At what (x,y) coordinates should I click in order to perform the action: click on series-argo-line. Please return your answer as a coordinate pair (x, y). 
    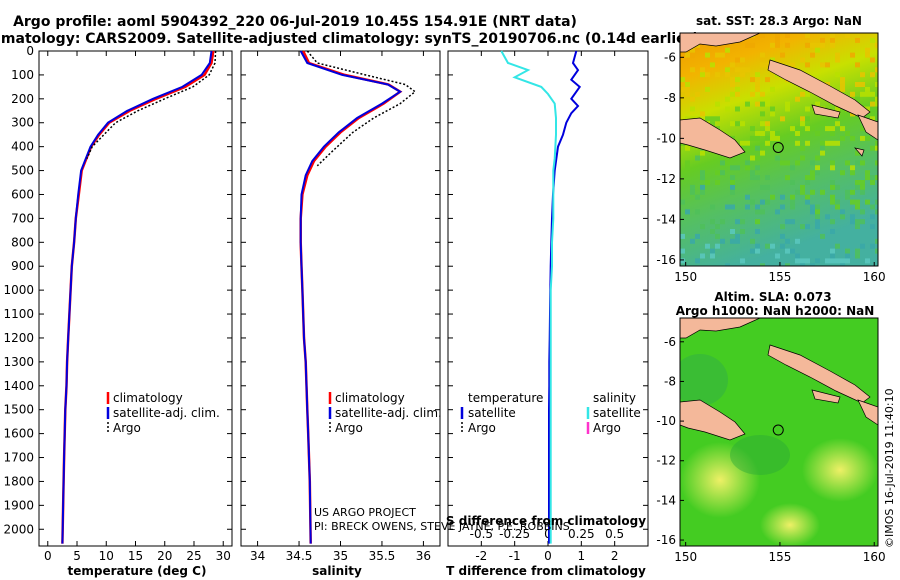
    Looking at the image, I should click on (361, 108).